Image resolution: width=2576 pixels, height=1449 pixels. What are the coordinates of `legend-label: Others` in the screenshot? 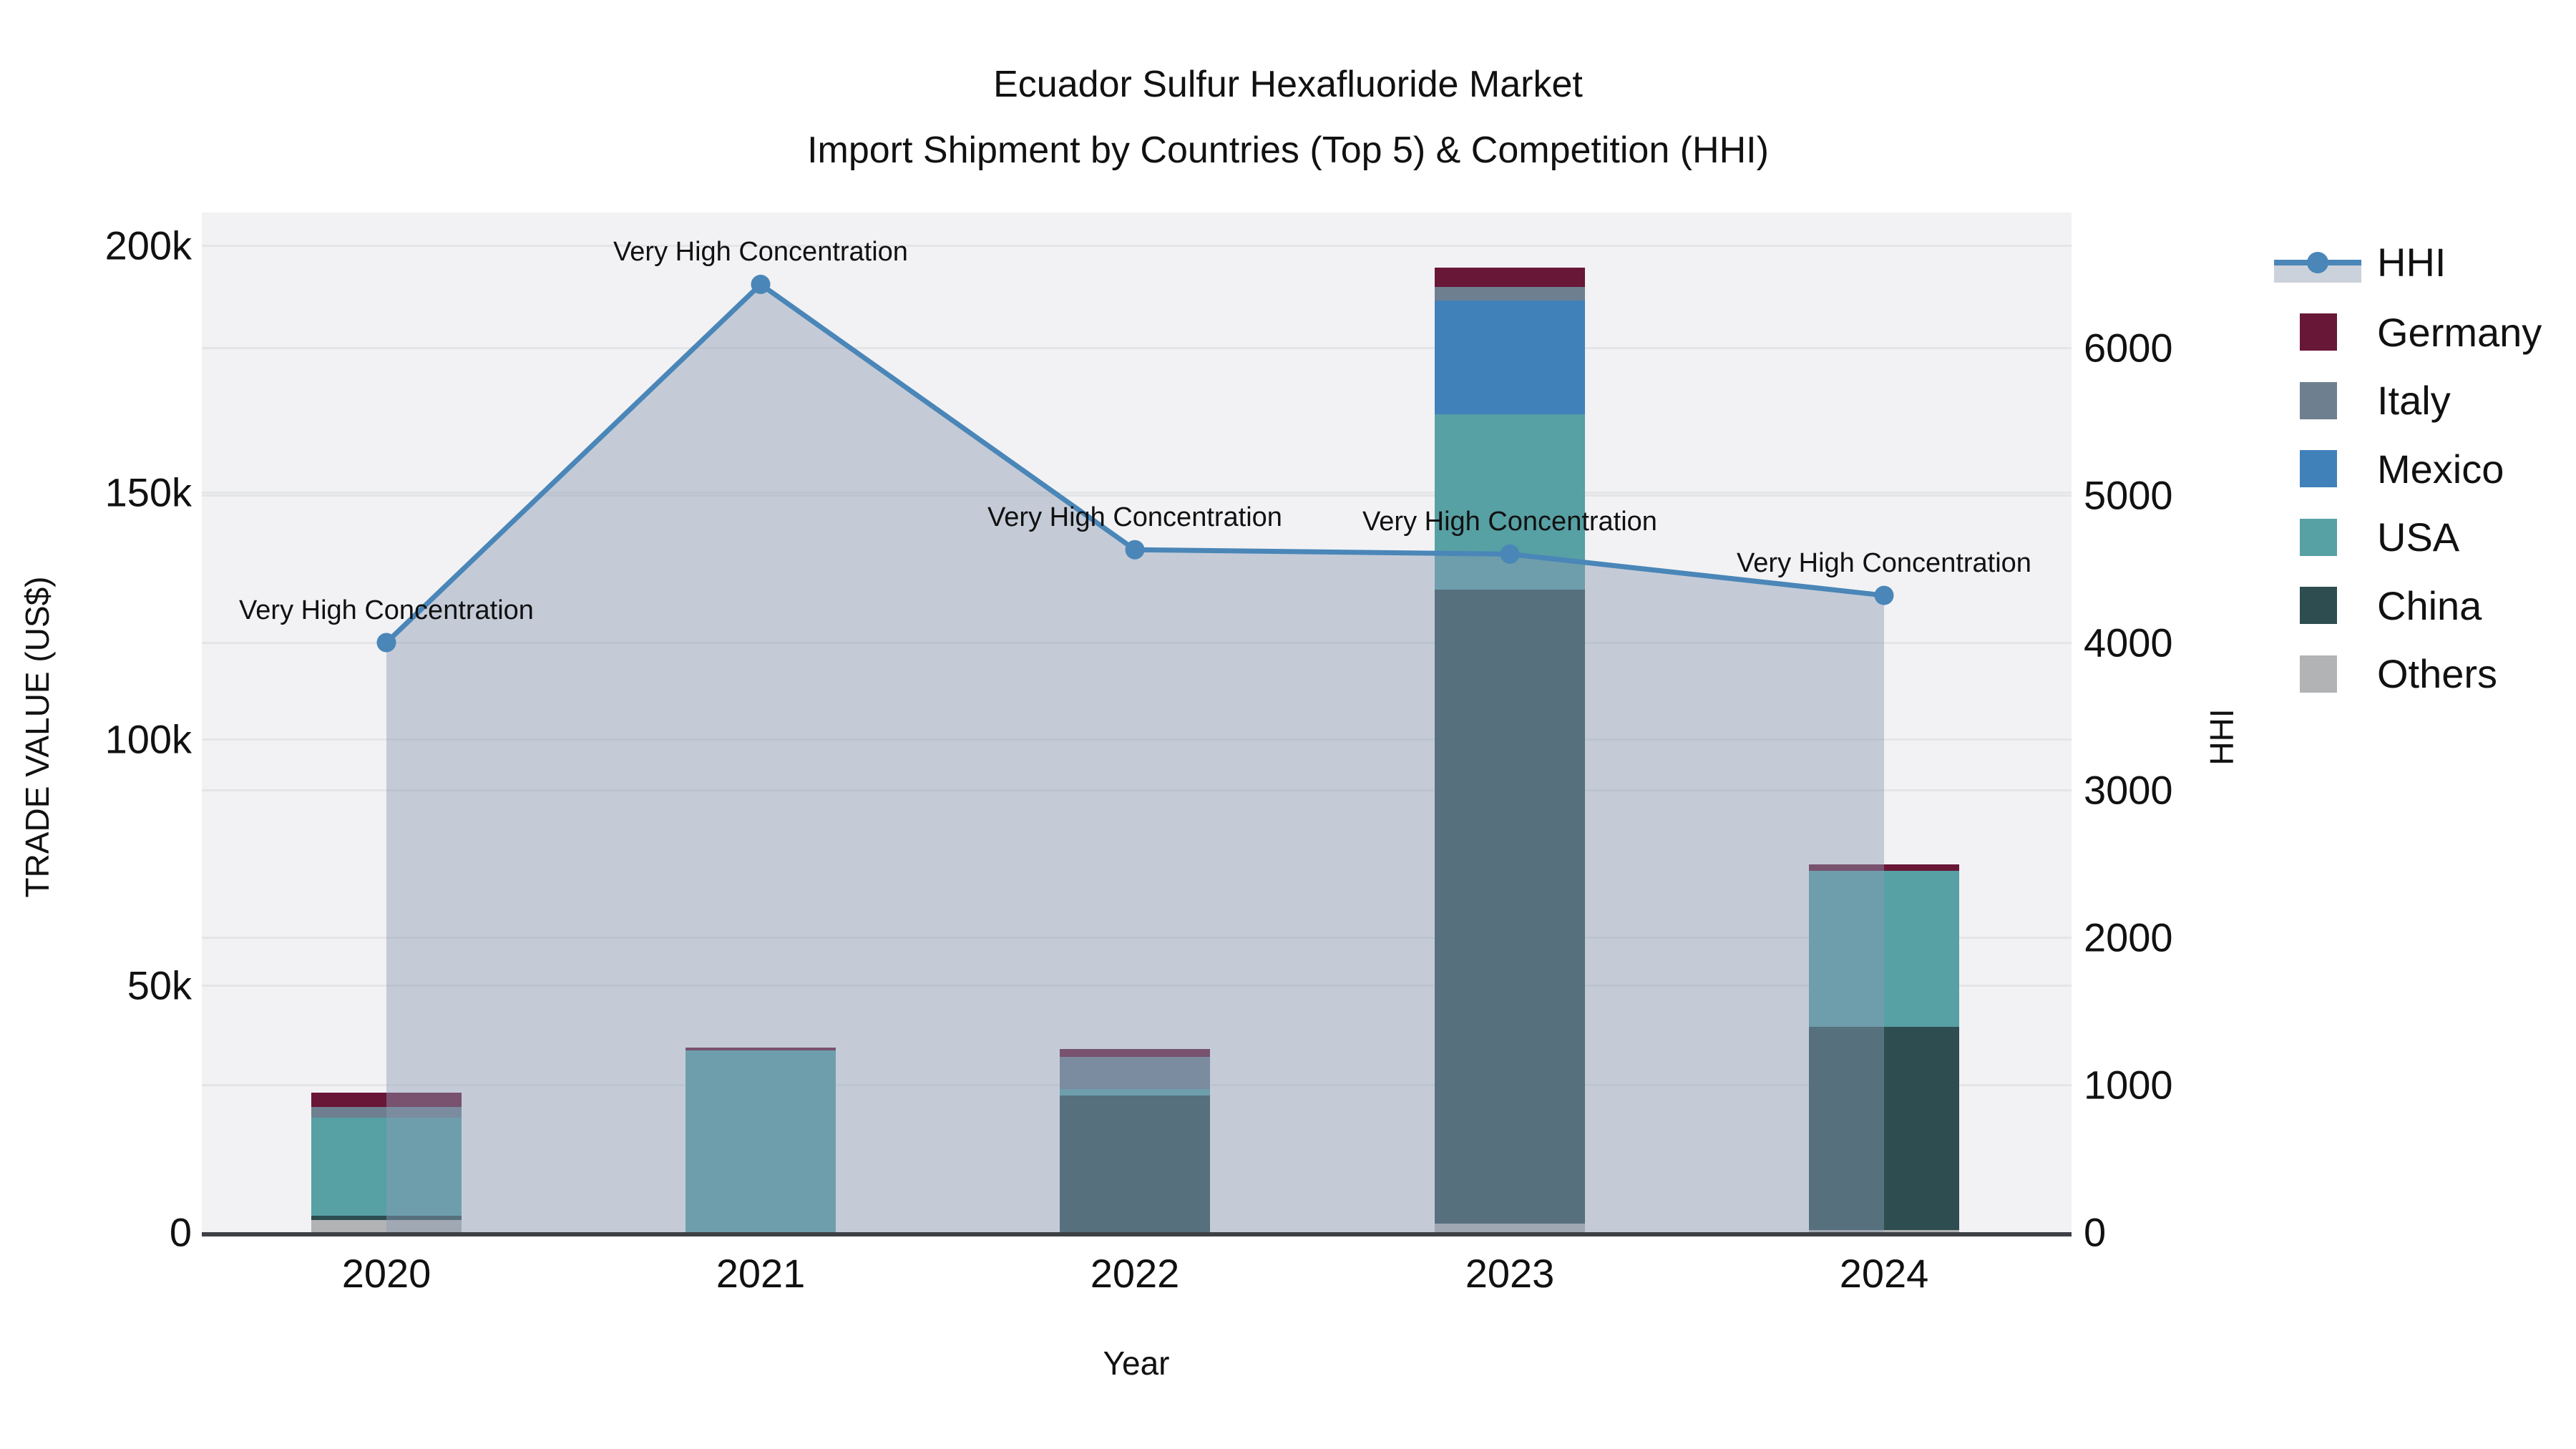 It's located at (2437, 673).